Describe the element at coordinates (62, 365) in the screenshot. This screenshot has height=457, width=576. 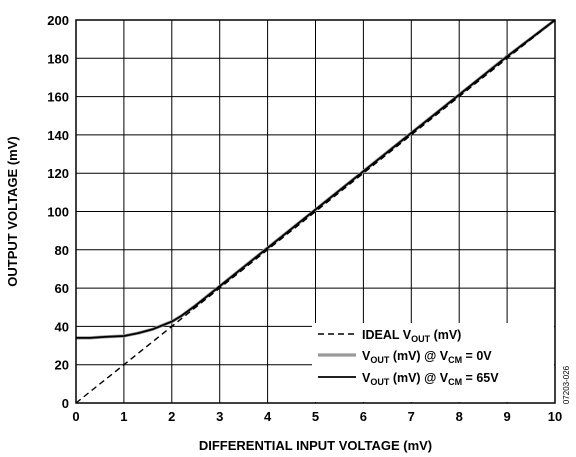
I see `y-tick-label: 20` at that location.